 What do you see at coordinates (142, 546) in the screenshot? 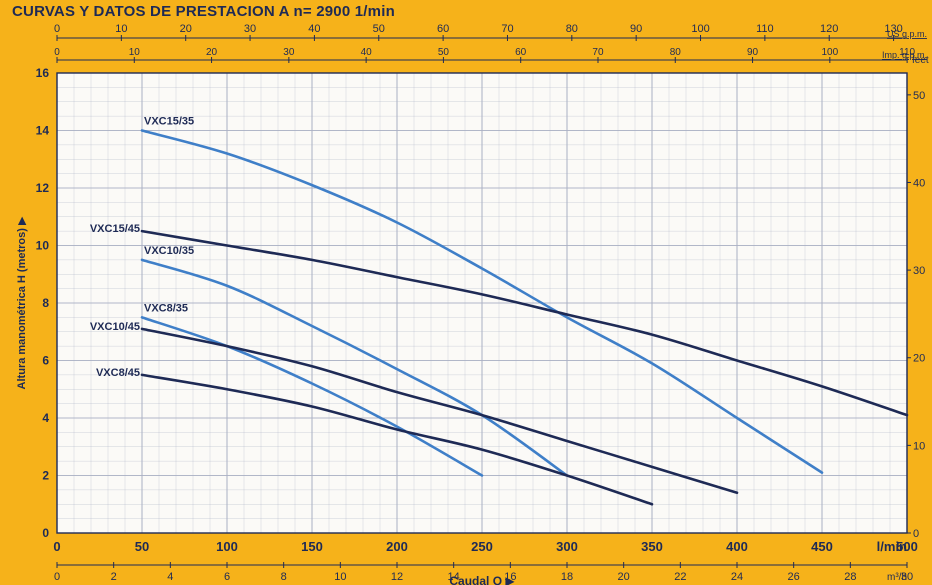
I see `x-lmin-tick-label: 50` at bounding box center [142, 546].